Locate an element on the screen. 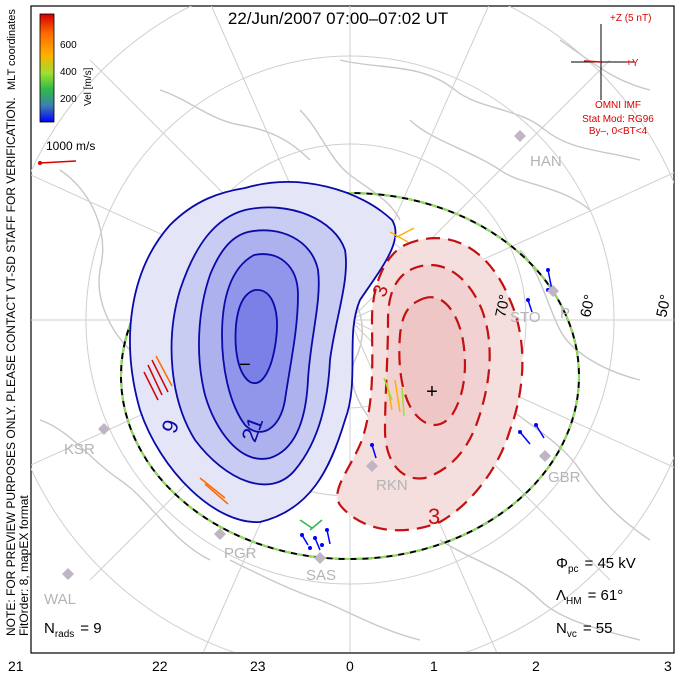  site-label-ksr: KSR is located at coordinates (79, 449).